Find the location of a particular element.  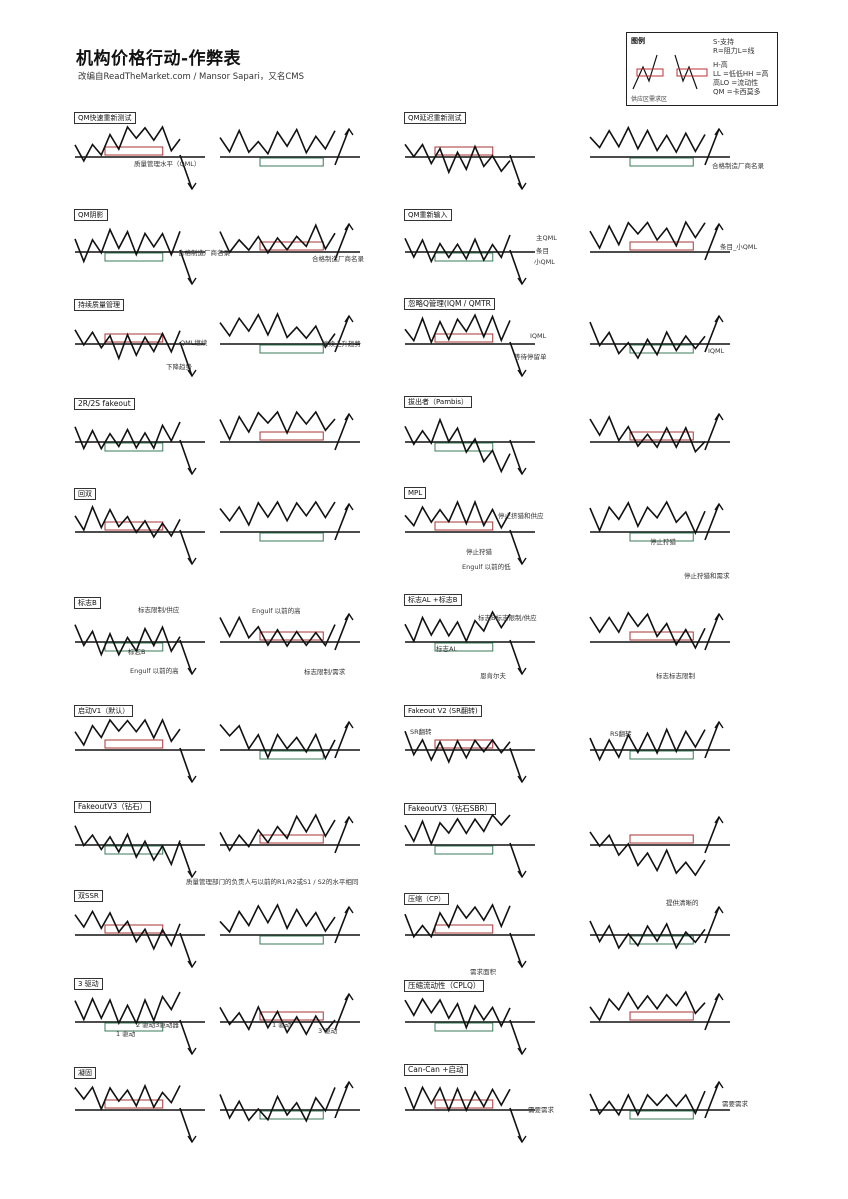

note-strip-mini: 条目_小QML is located at coordinates (739, 247).